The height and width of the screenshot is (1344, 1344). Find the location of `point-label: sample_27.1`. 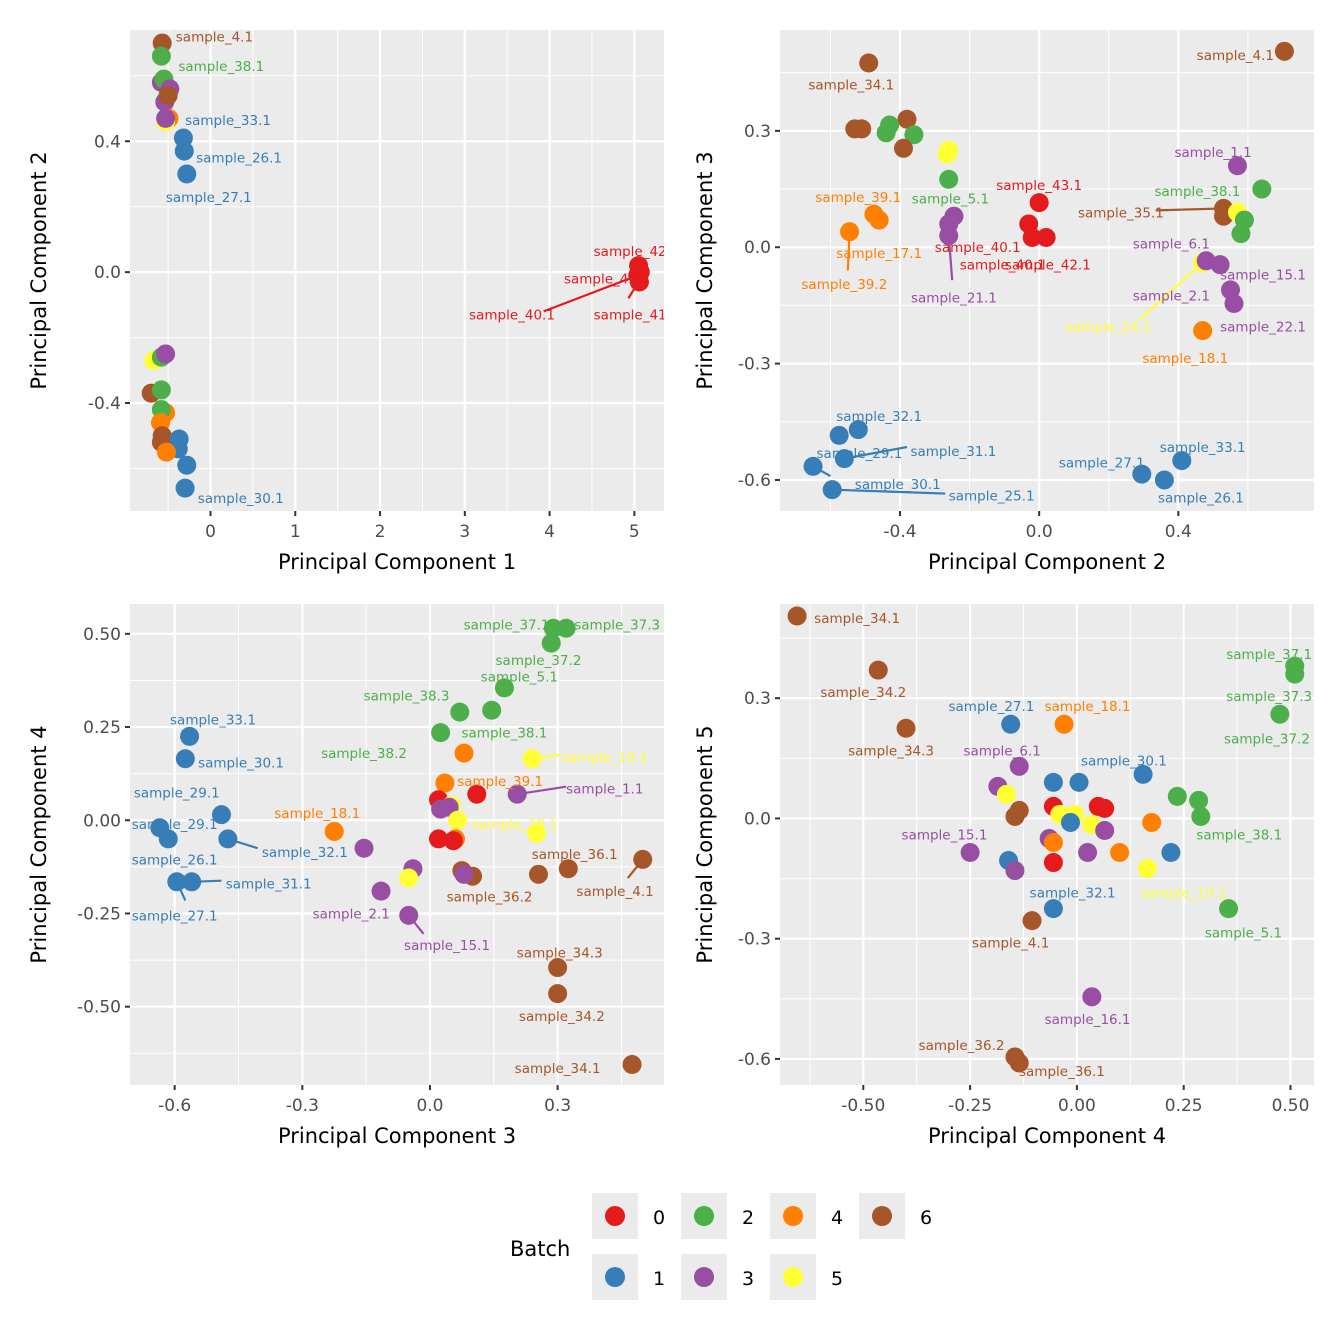

point-label: sample_27.1 is located at coordinates (175, 916).